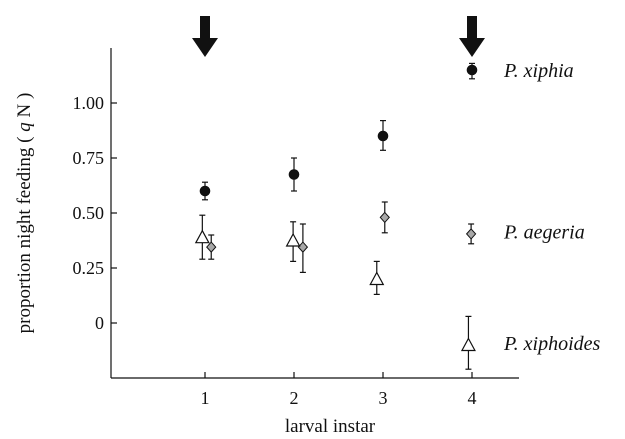 This screenshot has height=439, width=625. What do you see at coordinates (99, 323) in the screenshot?
I see `y-tick-label: 0` at bounding box center [99, 323].